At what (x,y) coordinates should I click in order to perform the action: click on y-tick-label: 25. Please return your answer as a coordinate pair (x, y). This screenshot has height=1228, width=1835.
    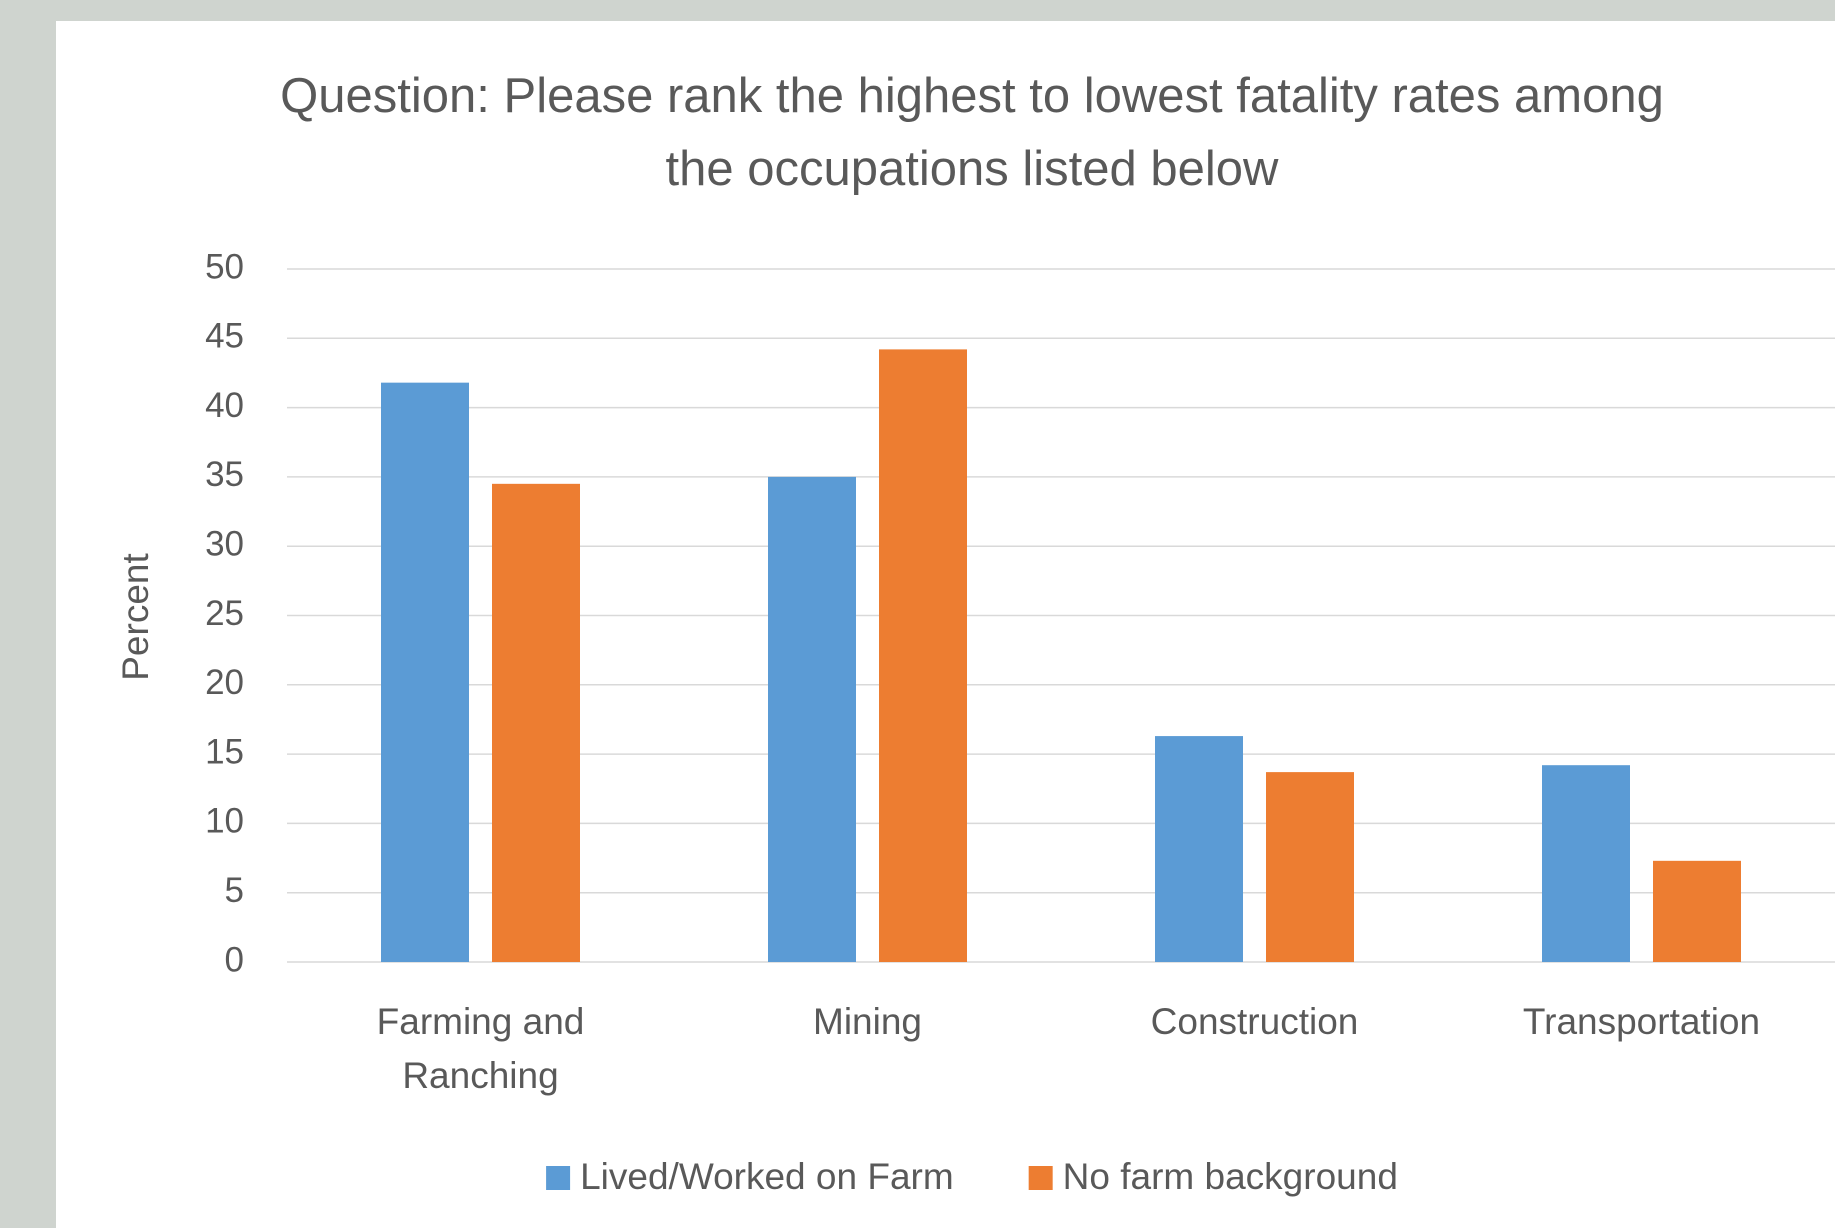
    Looking at the image, I should click on (224, 613).